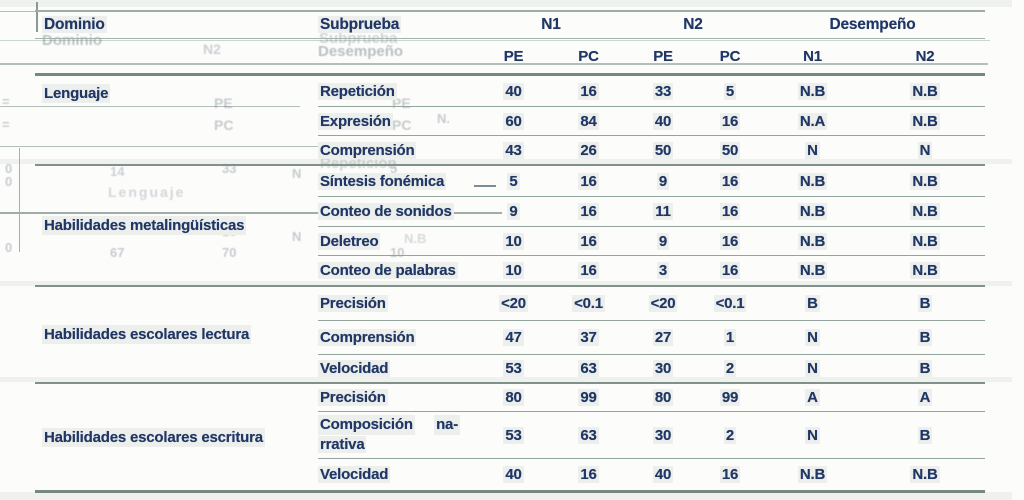 This screenshot has height=500, width=1024. I want to click on col-header-pc-n2: PC, so click(730, 56).